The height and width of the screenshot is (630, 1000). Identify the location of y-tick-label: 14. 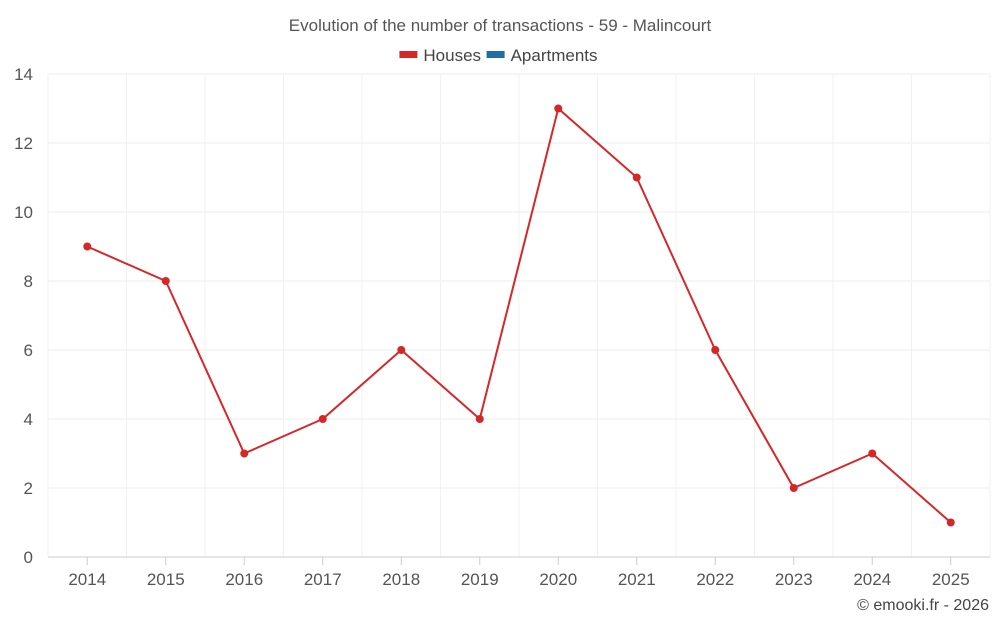
(23, 74).